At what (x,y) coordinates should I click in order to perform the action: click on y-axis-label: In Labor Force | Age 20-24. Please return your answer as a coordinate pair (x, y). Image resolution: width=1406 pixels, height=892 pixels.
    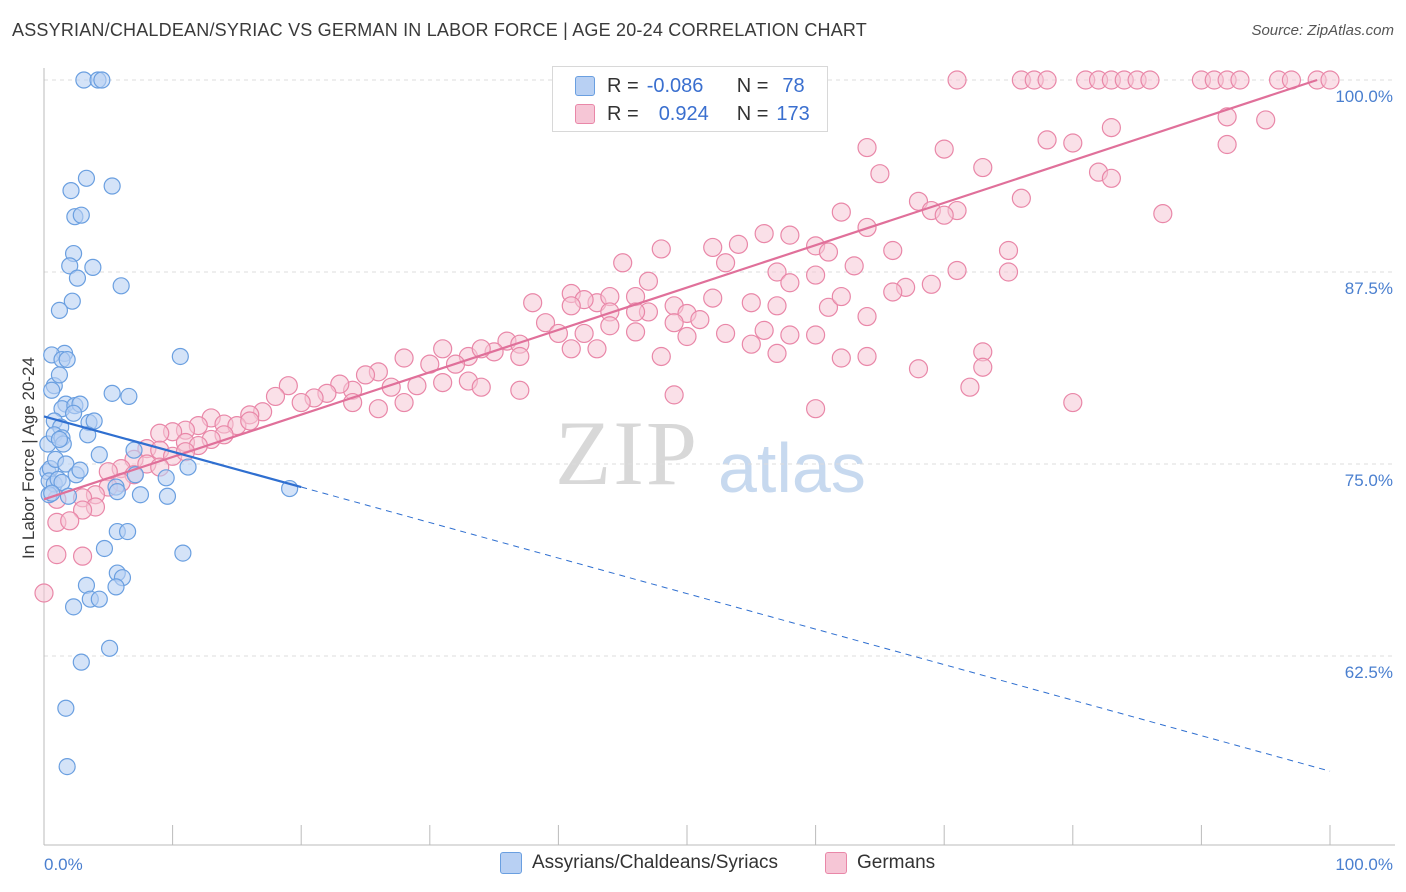
    Looking at the image, I should click on (28, 458).